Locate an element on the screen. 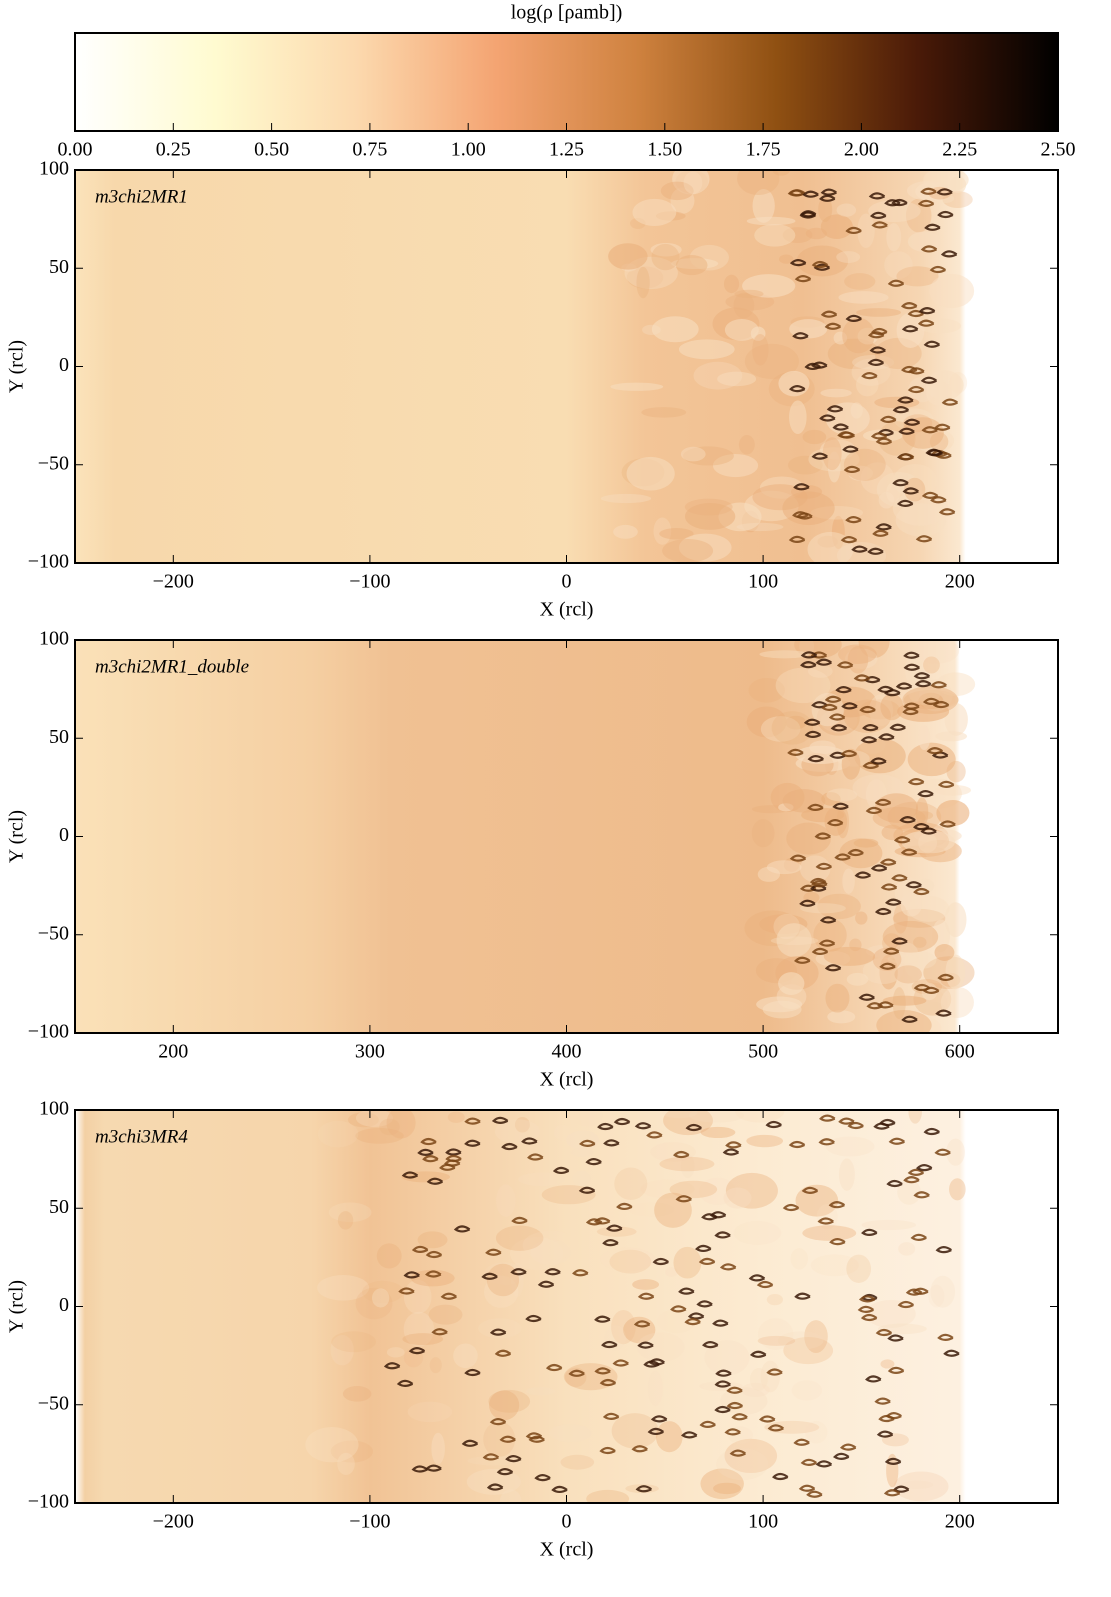  y-tick-label: 0 is located at coordinates (64, 365).